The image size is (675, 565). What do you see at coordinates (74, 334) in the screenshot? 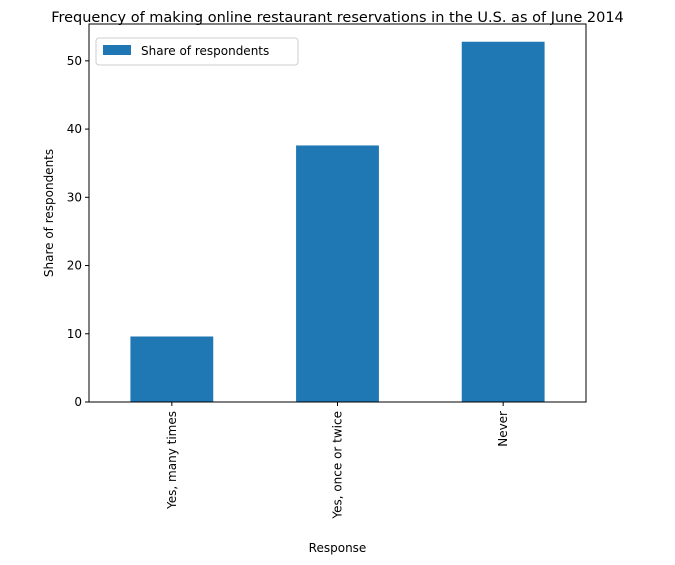
I see `y-tick-label-1: 10` at bounding box center [74, 334].